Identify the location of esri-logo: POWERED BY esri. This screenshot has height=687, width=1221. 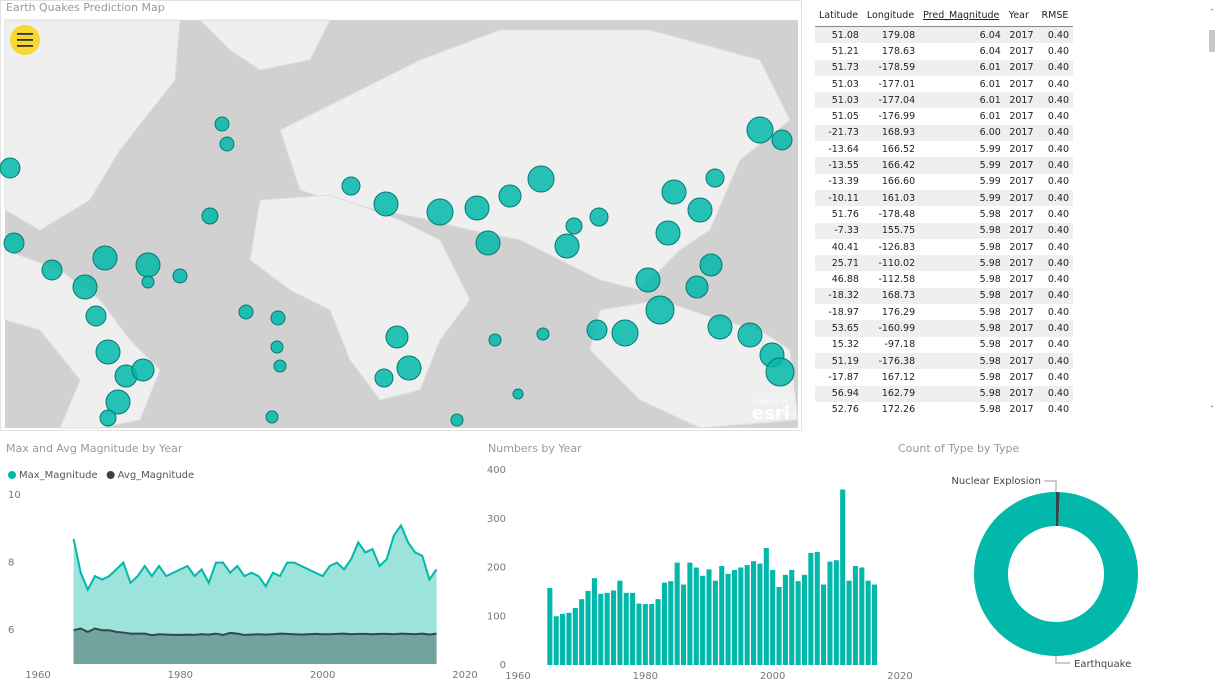
(771, 412).